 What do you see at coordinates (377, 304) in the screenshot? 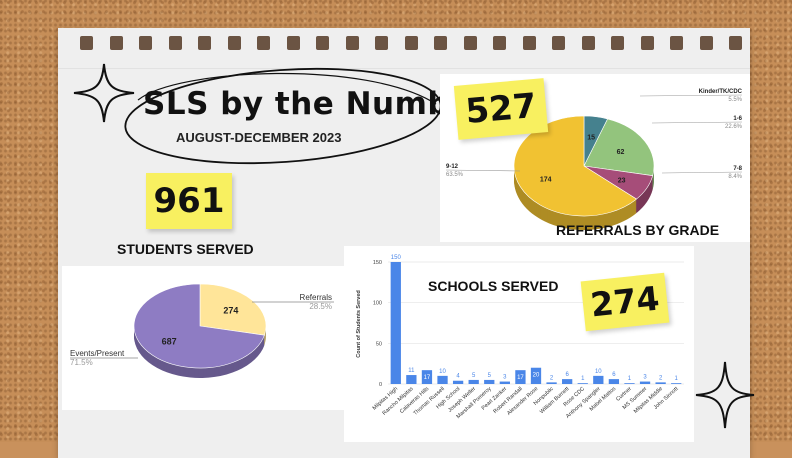
I see `y-tick-label: 100` at bounding box center [377, 304].